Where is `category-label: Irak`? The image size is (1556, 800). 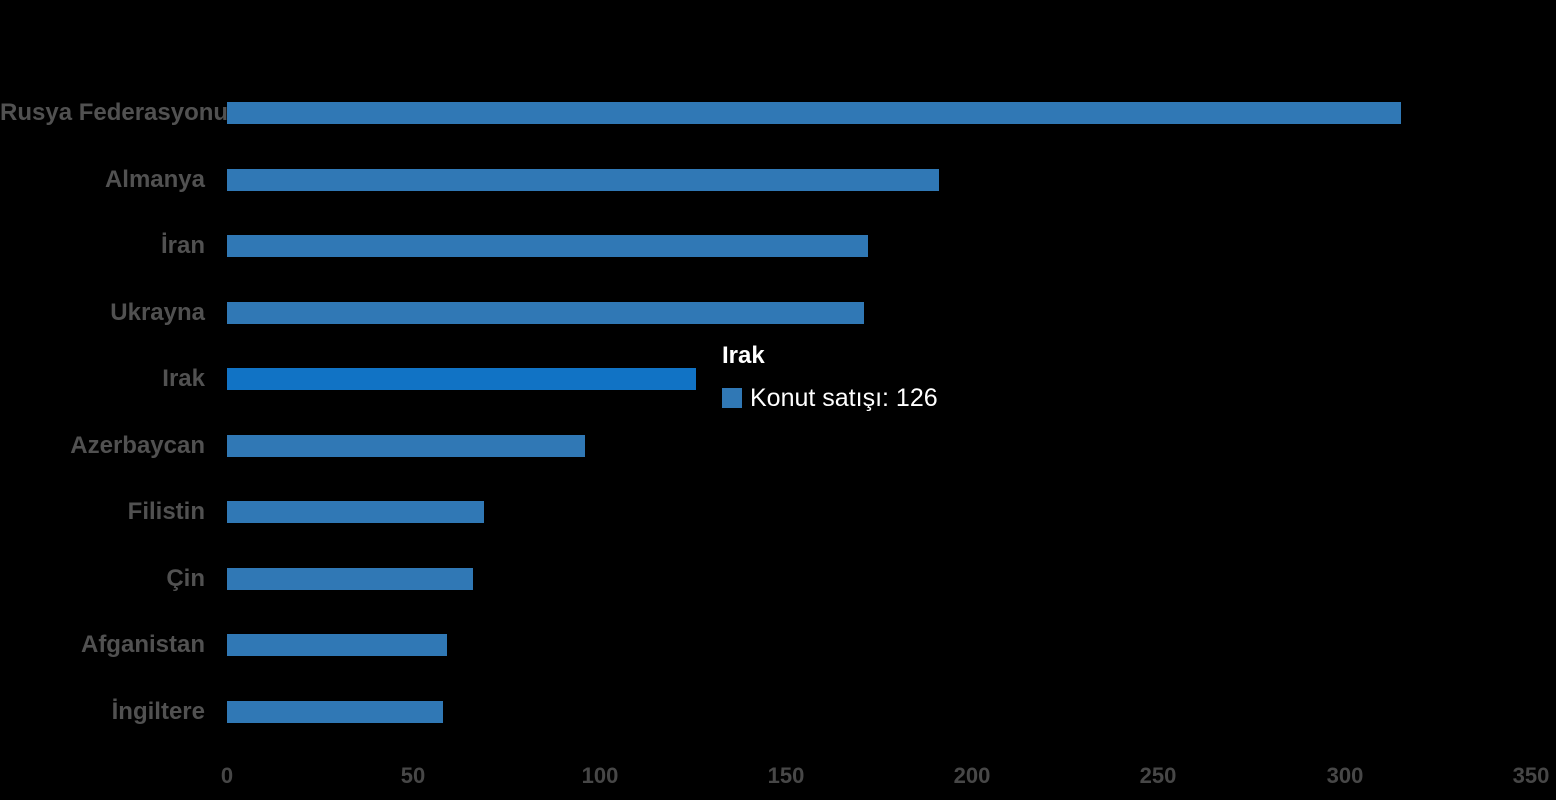 category-label: Irak is located at coordinates (183, 378).